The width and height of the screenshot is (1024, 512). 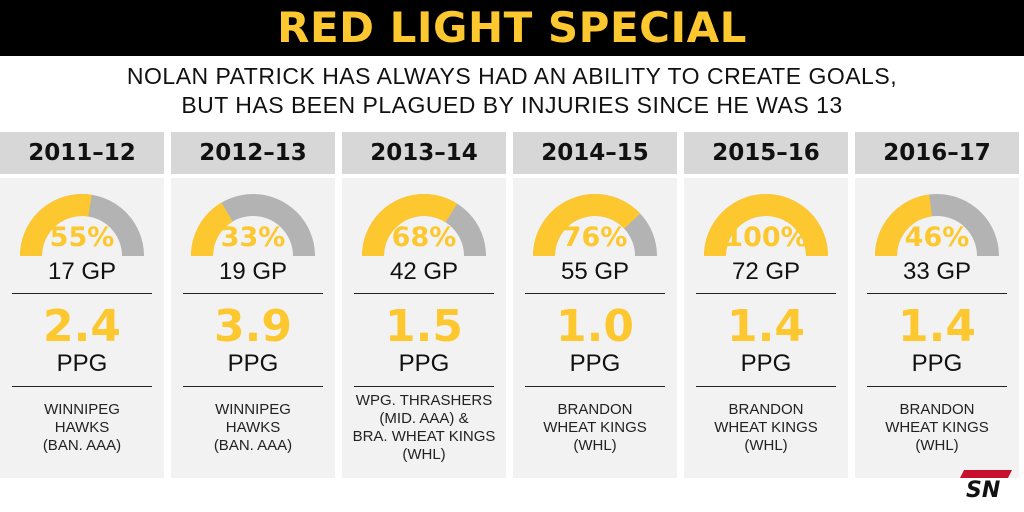 I want to click on season-label: 2013–14, so click(x=424, y=153).